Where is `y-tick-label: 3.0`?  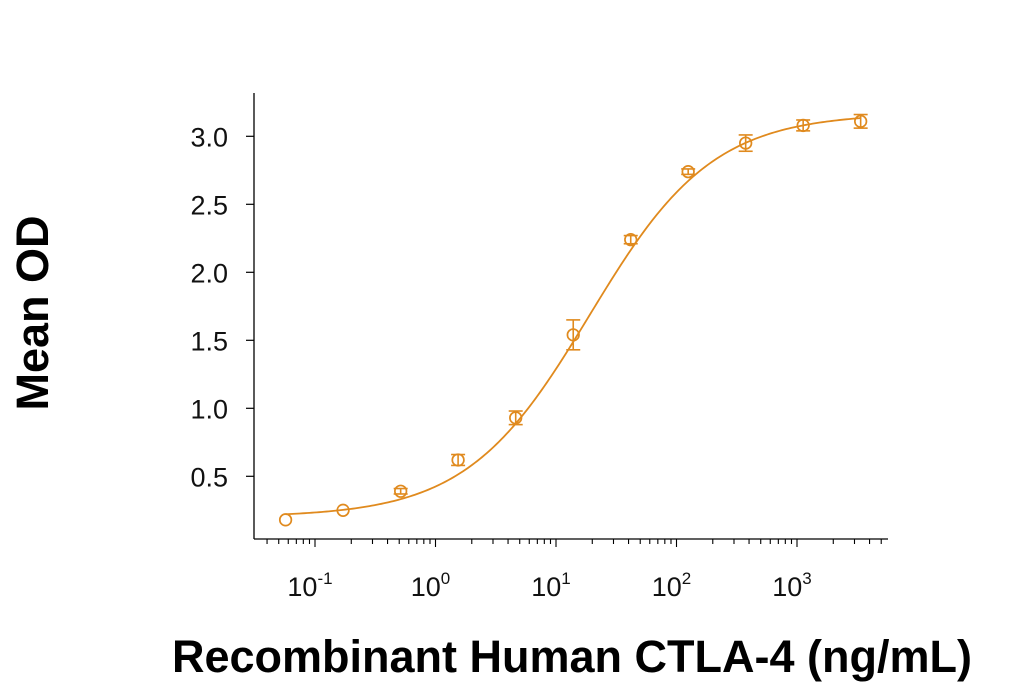 y-tick-label: 3.0 is located at coordinates (209, 137).